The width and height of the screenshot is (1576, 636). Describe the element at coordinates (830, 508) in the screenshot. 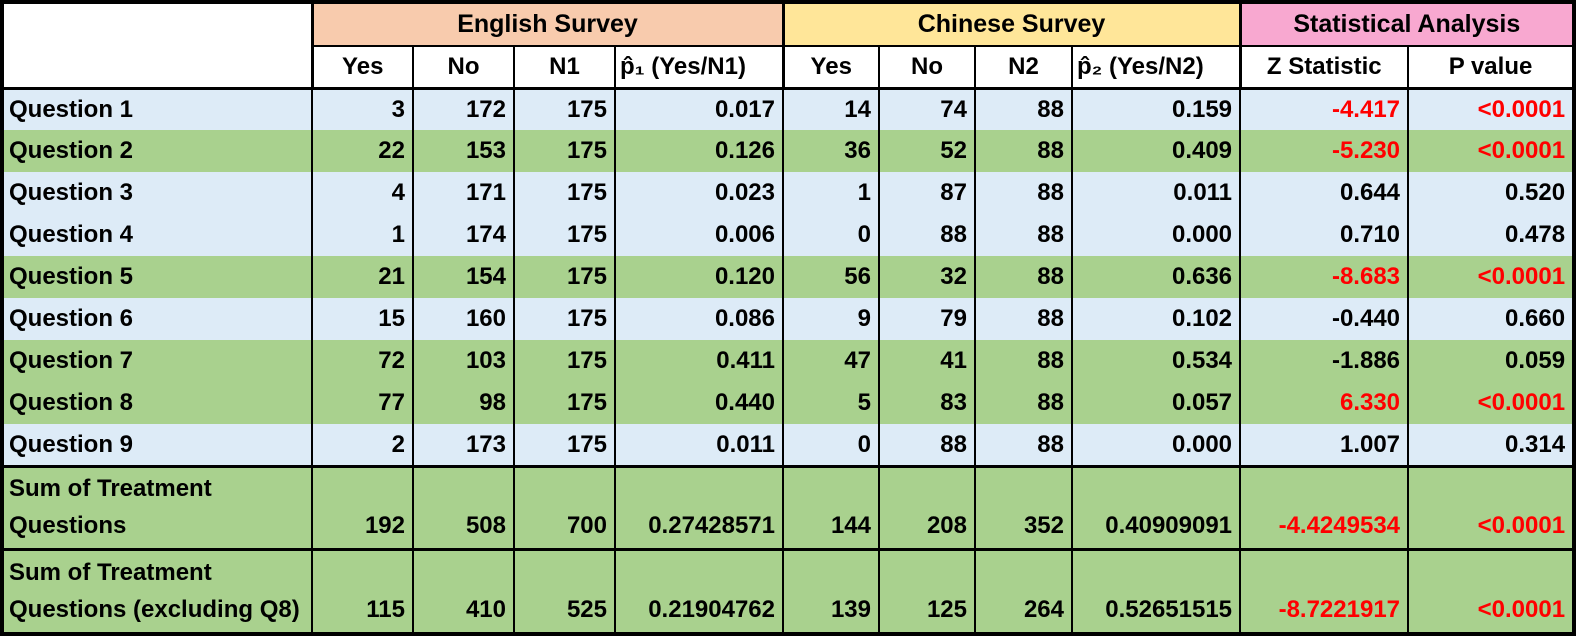

I see `cell: 144` at that location.